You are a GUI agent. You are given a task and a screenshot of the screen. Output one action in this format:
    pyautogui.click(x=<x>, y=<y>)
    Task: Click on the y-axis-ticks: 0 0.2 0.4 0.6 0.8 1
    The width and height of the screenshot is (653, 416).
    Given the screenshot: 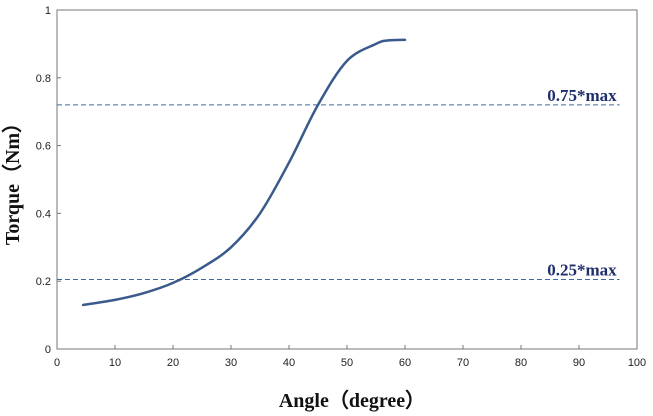 What is the action you would take?
    pyautogui.click(x=48, y=180)
    